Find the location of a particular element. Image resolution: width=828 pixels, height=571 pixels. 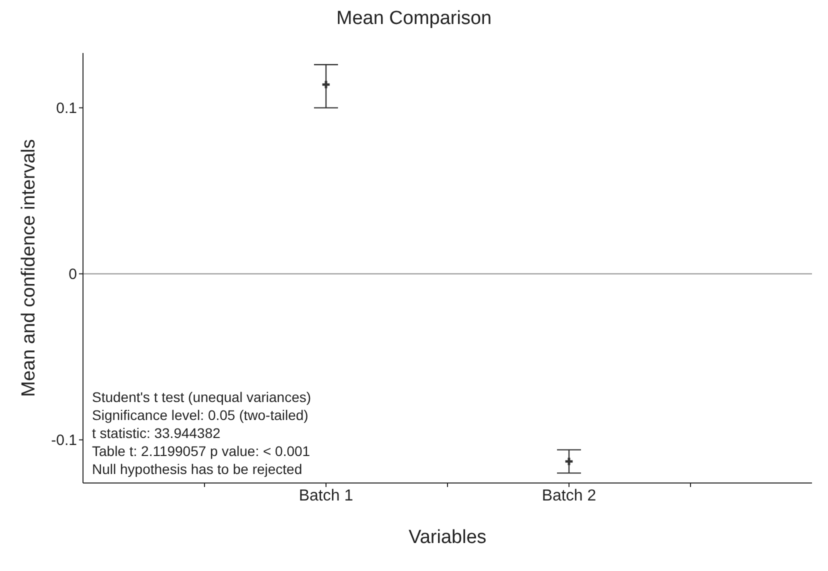

y-tick-label: -0.1 is located at coordinates (64, 441).